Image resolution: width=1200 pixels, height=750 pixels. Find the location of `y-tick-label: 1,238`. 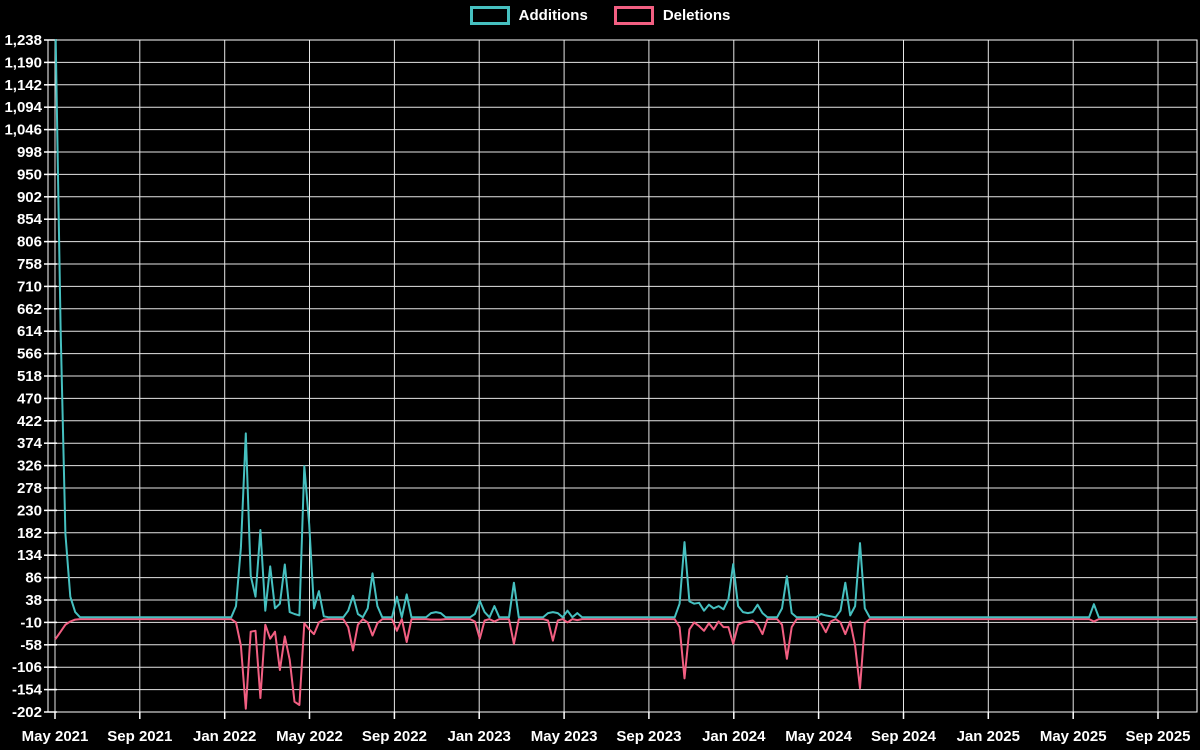

y-tick-label: 1,238 is located at coordinates (23, 40).